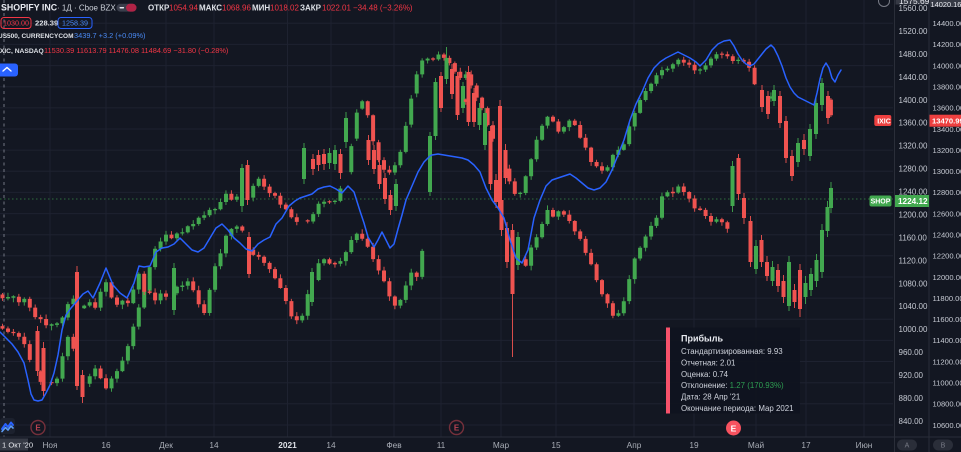 This screenshot has height=452, width=961. Describe the element at coordinates (737, 408) in the screenshot. I see `svg-text: Окончание периода: Мар 2021` at that location.